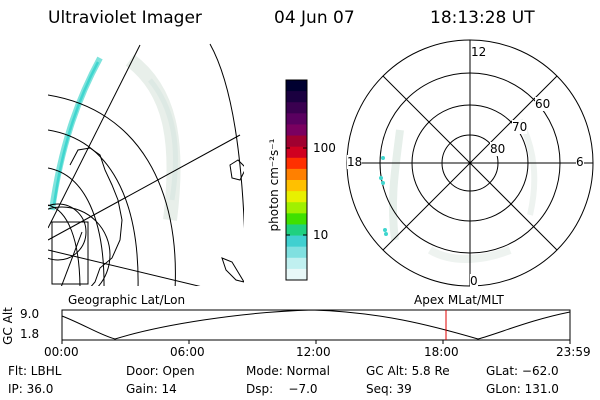 The image size is (600, 400). What do you see at coordinates (187, 352) in the screenshot?
I see `timeline-tick-0600: 06:00` at bounding box center [187, 352].